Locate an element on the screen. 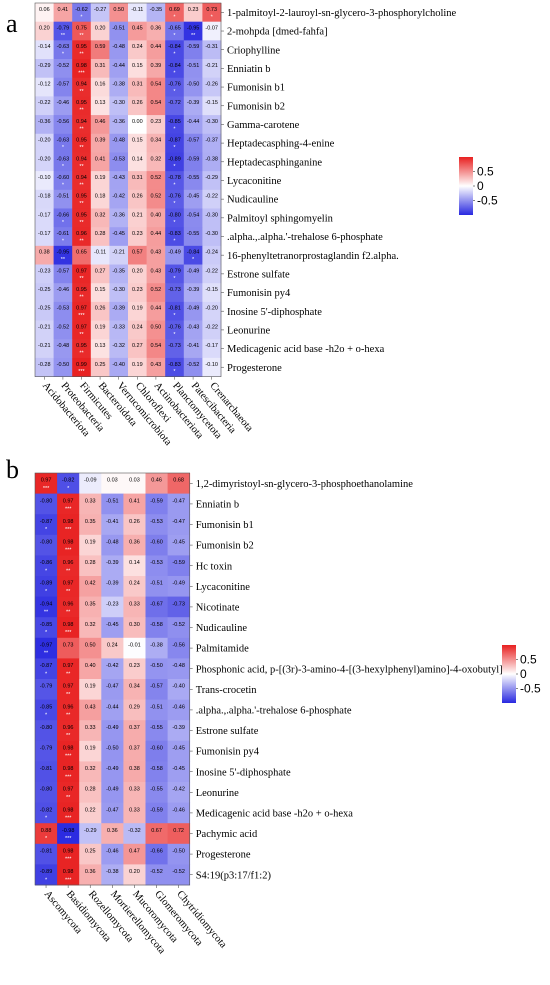 The height and width of the screenshot is (985, 550). cell-value-label: -0.51 is located at coordinates (63, 197).